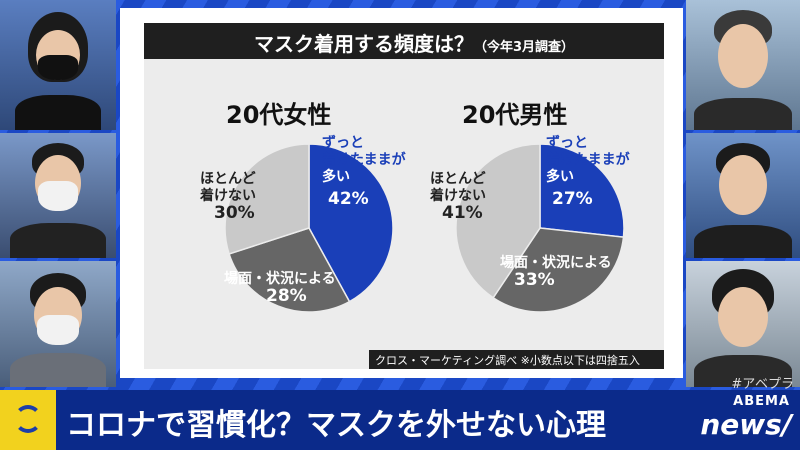  I want to click on female-rarely-label: ほとんど 着けない 30%, so click(228, 197).